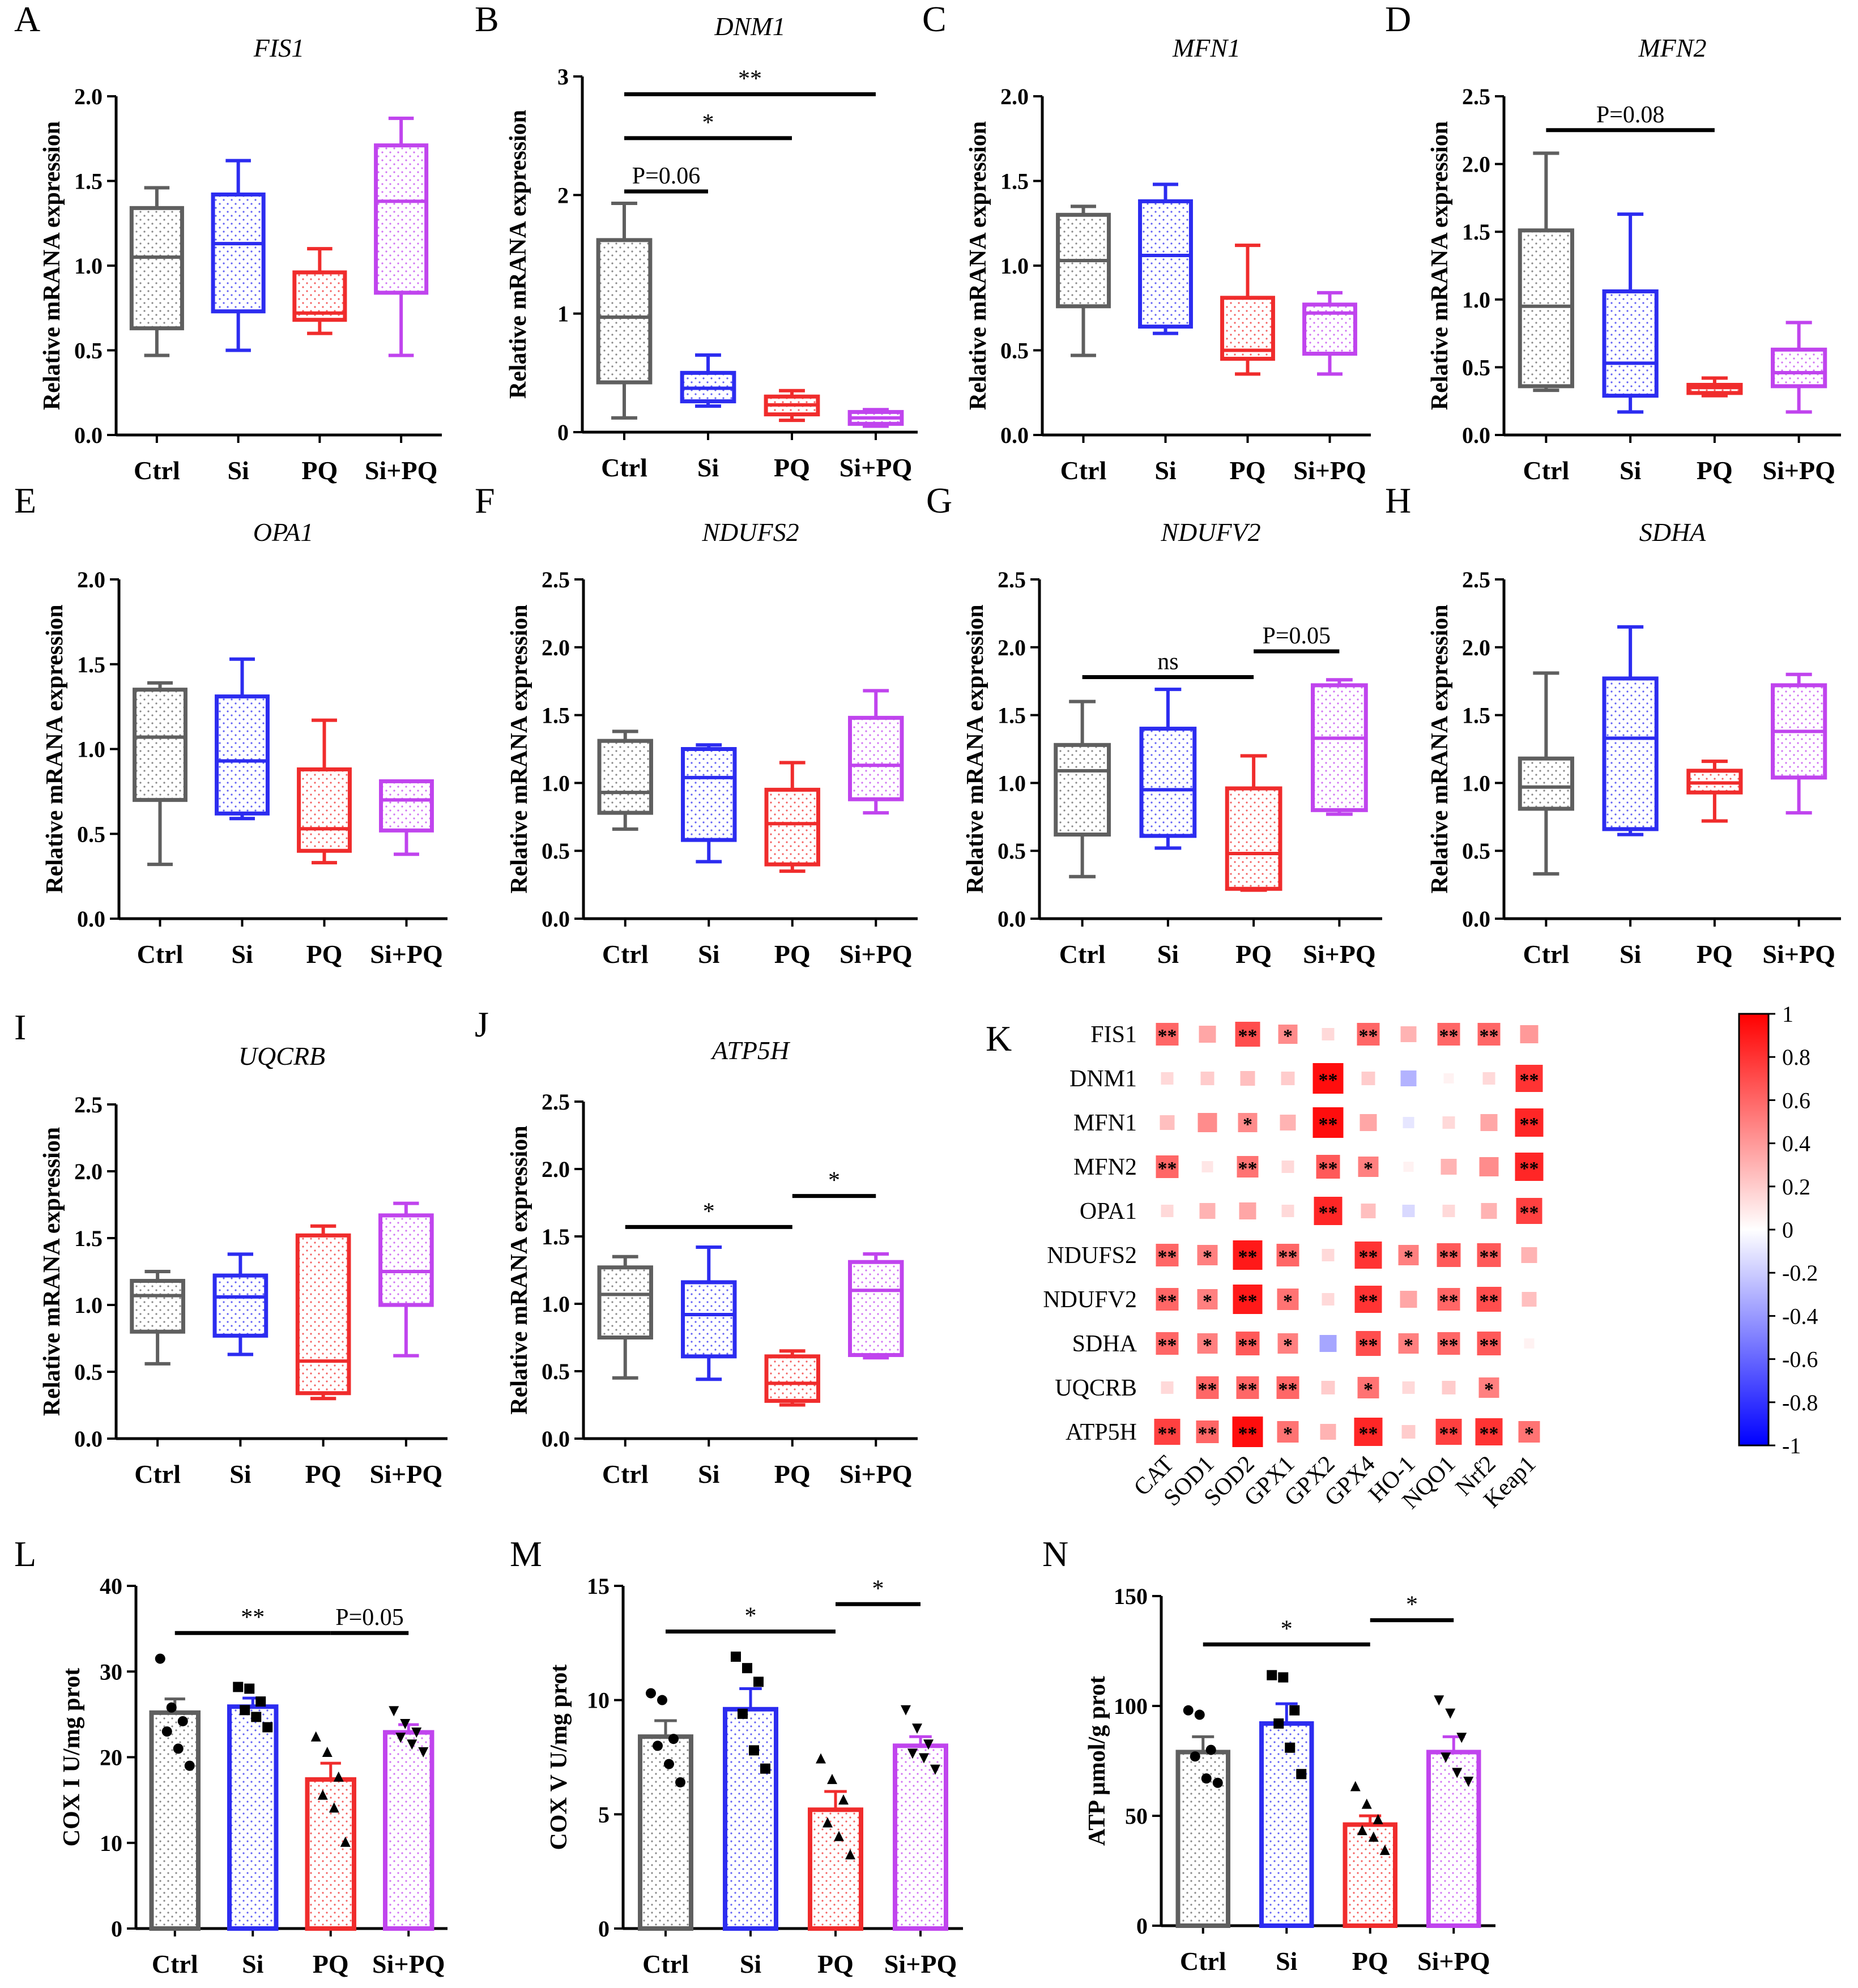  What do you see at coordinates (1796, 1187) in the screenshot?
I see `colorbar-tick-label: 0.2` at bounding box center [1796, 1187].